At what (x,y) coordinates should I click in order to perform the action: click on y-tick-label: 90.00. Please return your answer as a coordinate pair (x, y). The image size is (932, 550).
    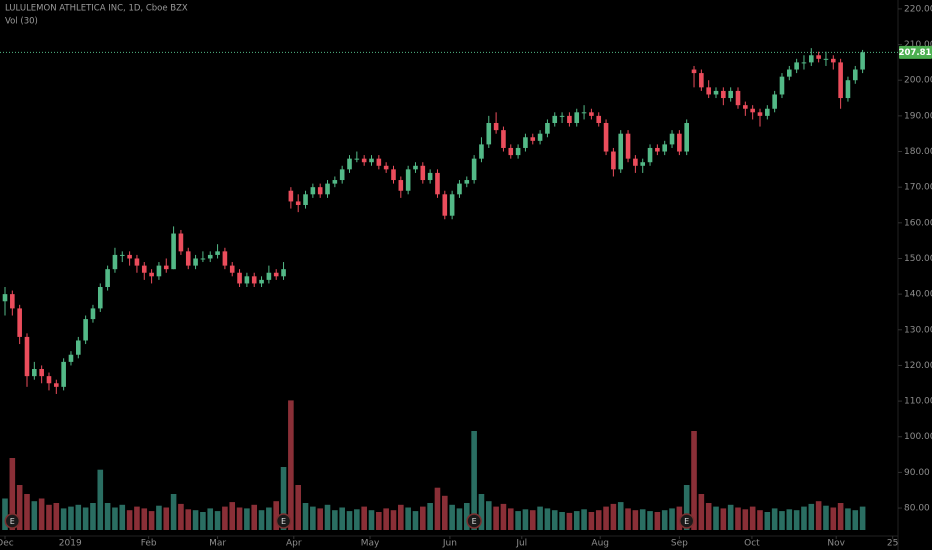
    Looking at the image, I should click on (917, 473).